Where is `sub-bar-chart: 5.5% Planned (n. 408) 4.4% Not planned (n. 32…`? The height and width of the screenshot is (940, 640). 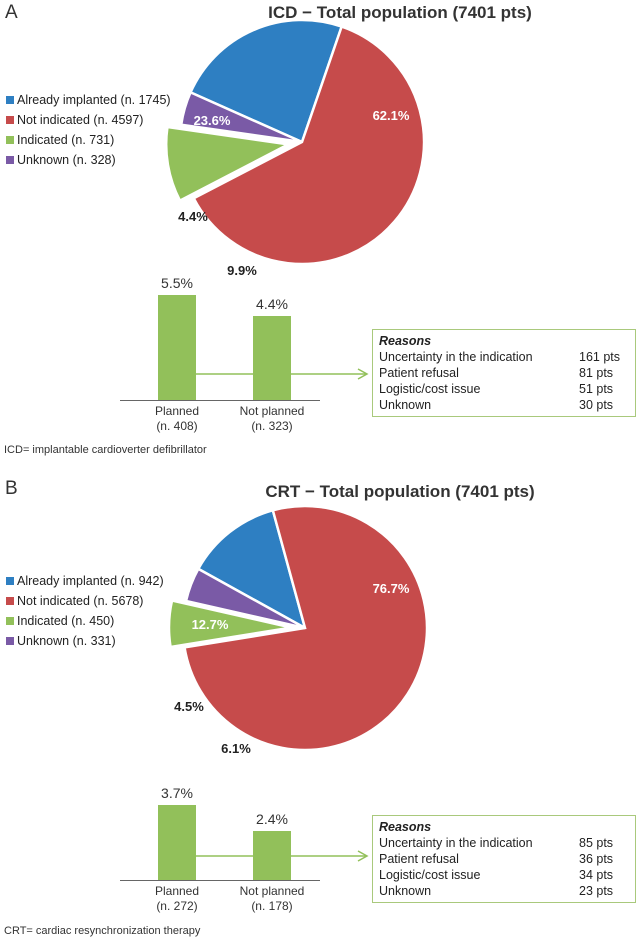
sub-bar-chart: 5.5% Planned (n. 408) 4.4% Not planned (n. 32… is located at coordinates (225, 367).